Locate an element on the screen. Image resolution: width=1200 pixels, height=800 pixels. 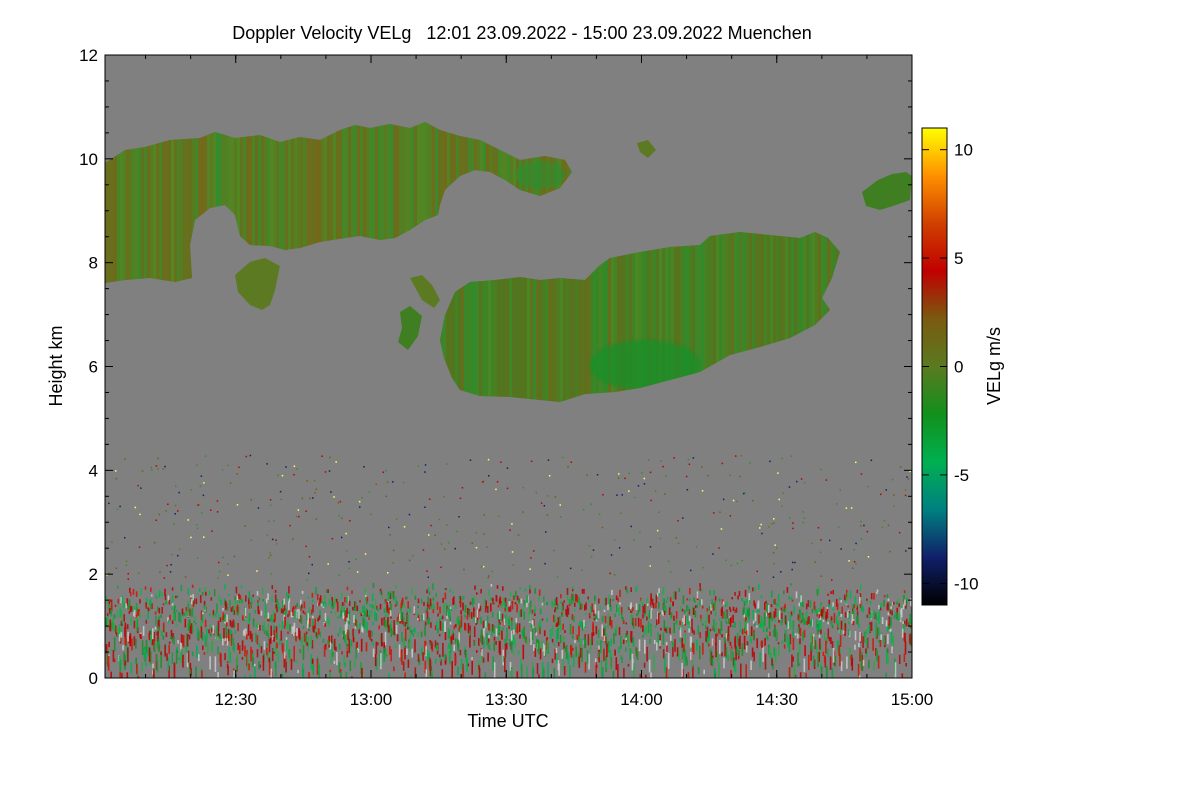
colorbar-tick-label: 10 is located at coordinates (963, 150).